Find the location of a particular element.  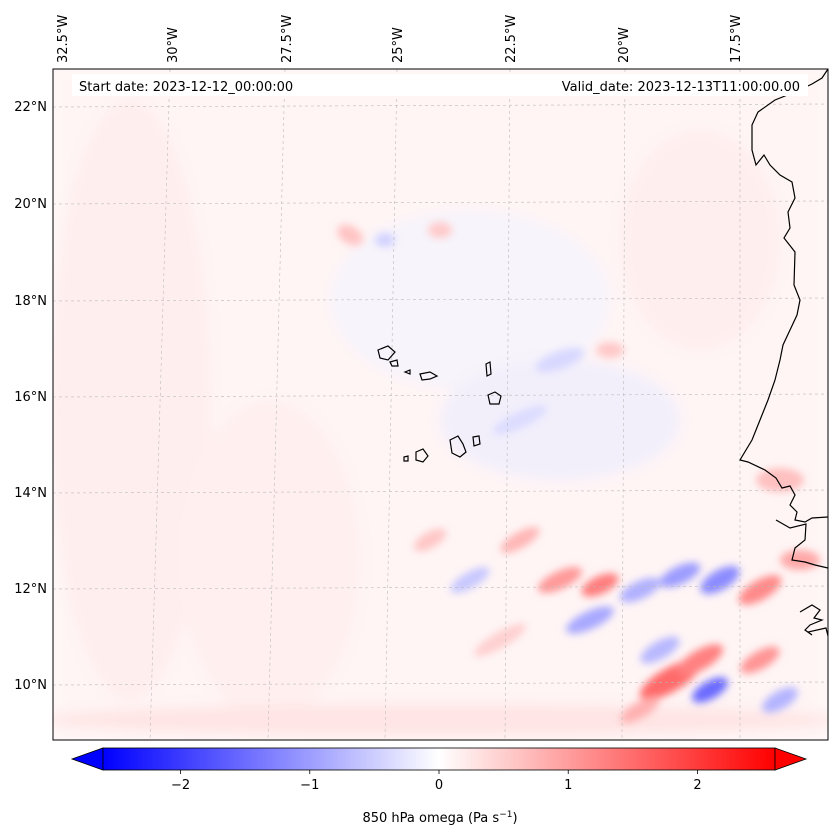

lat-label: 16°N is located at coordinates (30, 397).